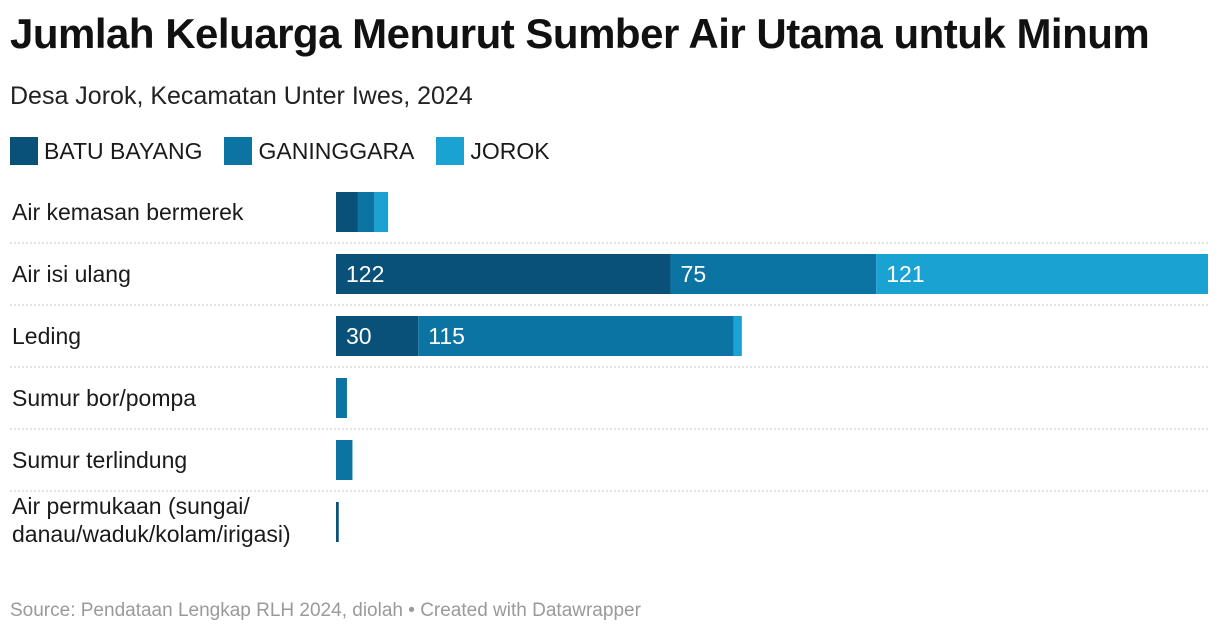 The height and width of the screenshot is (636, 1220). Describe the element at coordinates (104, 398) in the screenshot. I see `category-label-sumur-bor-pompa: Sumur bor/pompa` at that location.